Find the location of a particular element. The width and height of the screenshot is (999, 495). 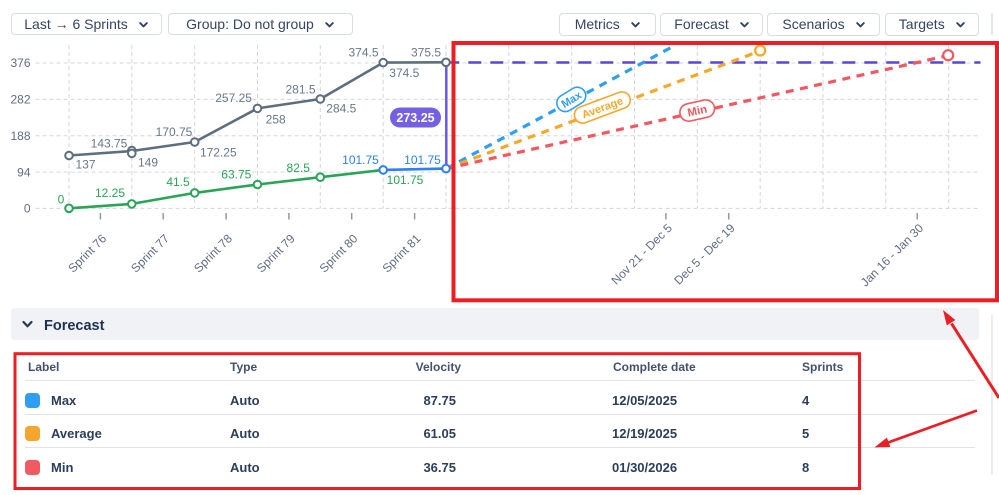

svg-text: Sprint 78 is located at coordinates (213, 253).